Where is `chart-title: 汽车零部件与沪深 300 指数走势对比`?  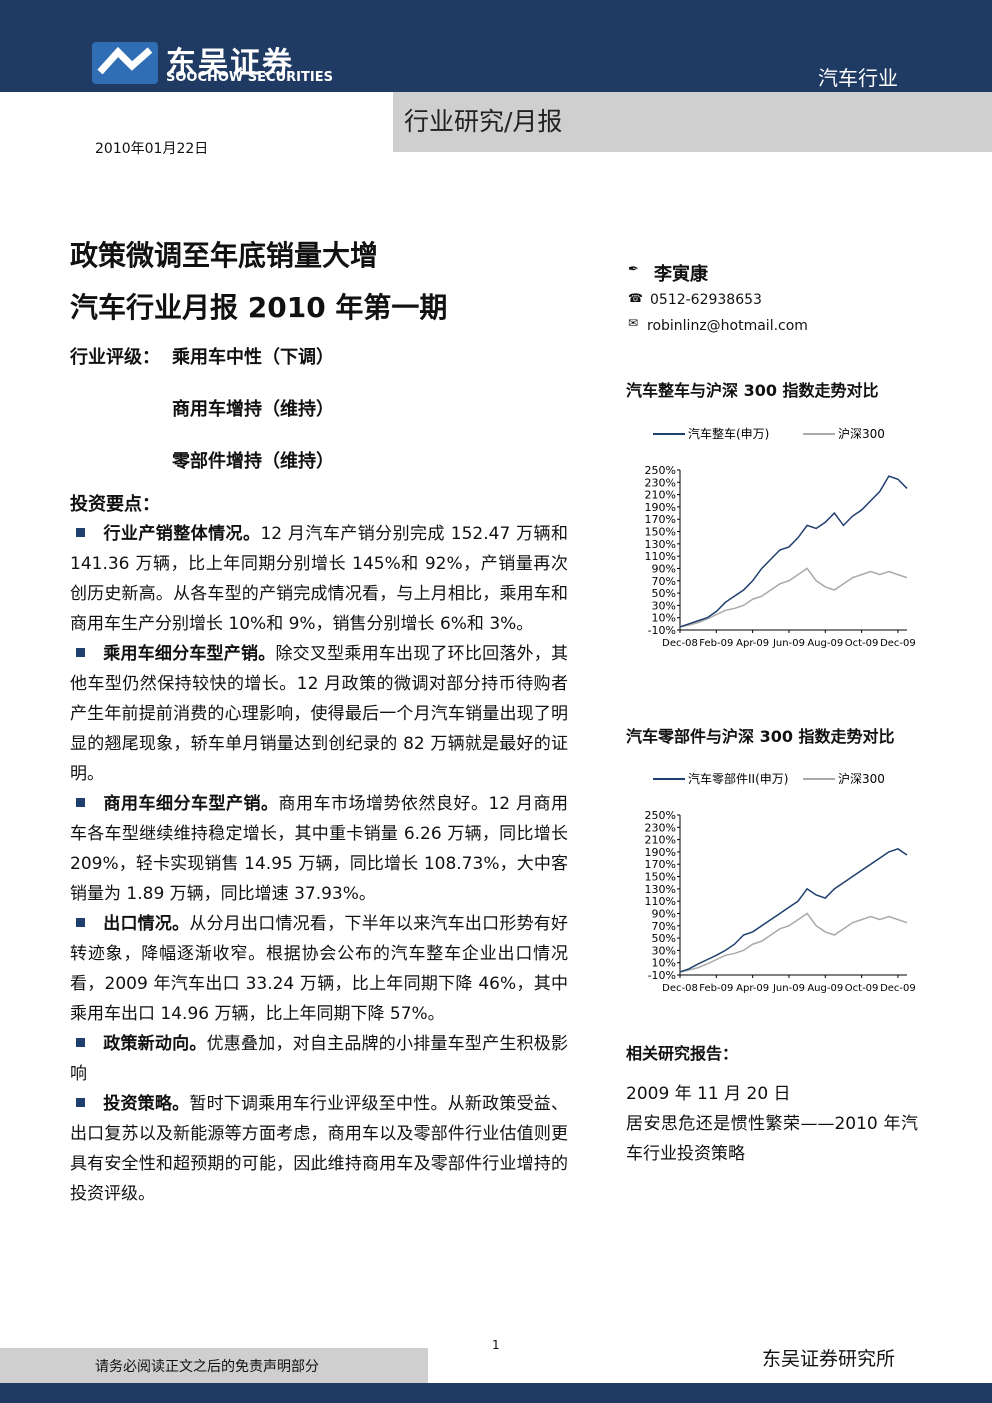 chart-title: 汽车零部件与沪深 300 指数走势对比 is located at coordinates (760, 736).